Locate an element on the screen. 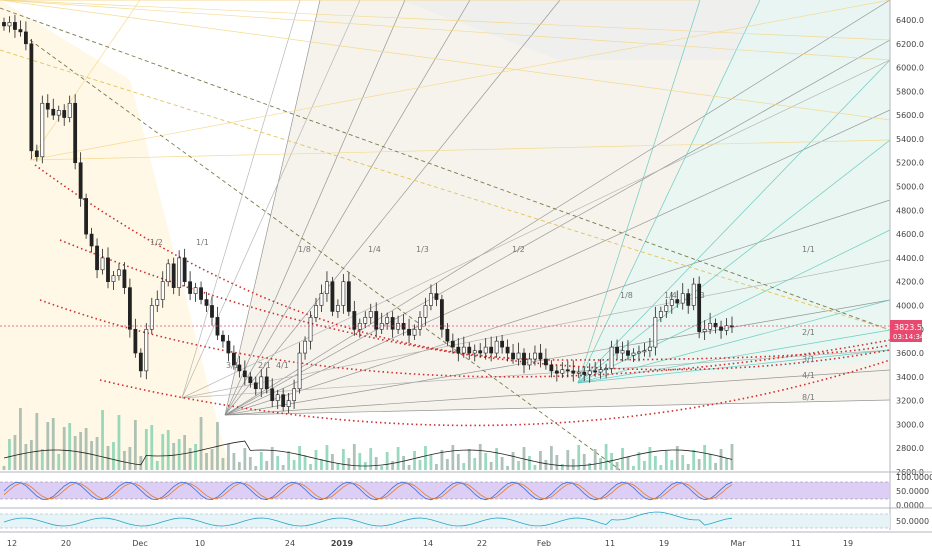 The height and width of the screenshot is (554, 932). time-tick-label: 14 is located at coordinates (428, 543).